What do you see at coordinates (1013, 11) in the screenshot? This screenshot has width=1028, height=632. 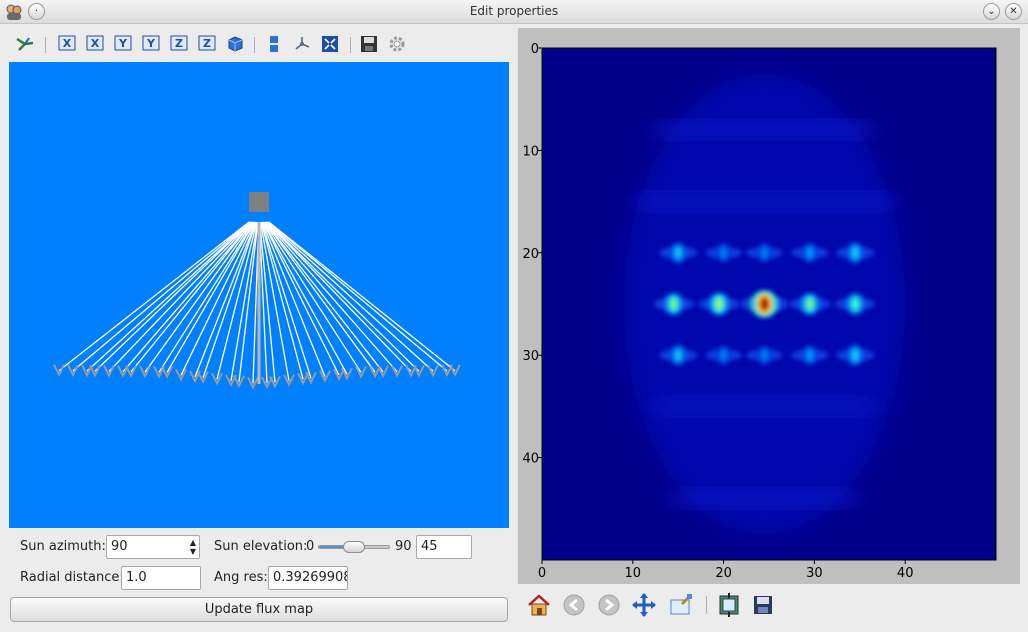 I see `close-icon: ✕` at bounding box center [1013, 11].